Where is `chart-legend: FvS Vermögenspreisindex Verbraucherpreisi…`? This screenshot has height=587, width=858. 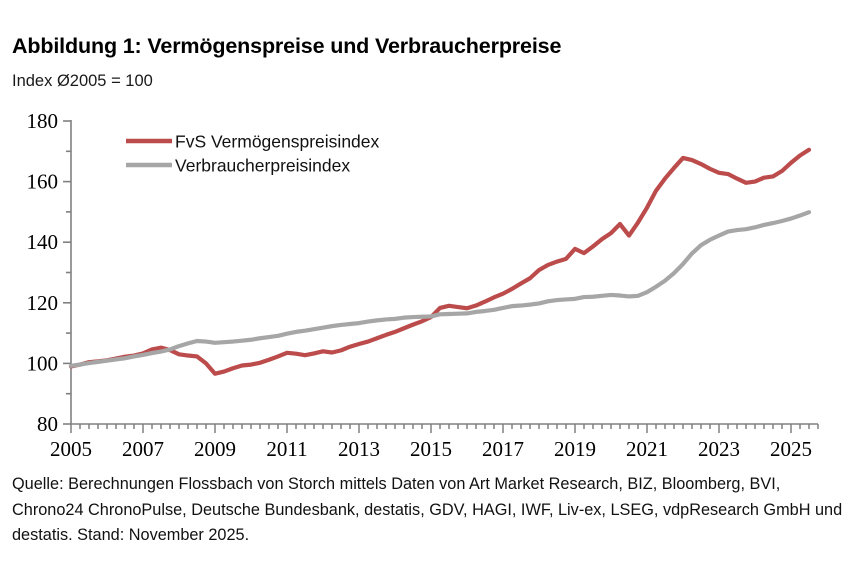
chart-legend: FvS Vermögenspreisindex Verbraucherpreisi… is located at coordinates (253, 154).